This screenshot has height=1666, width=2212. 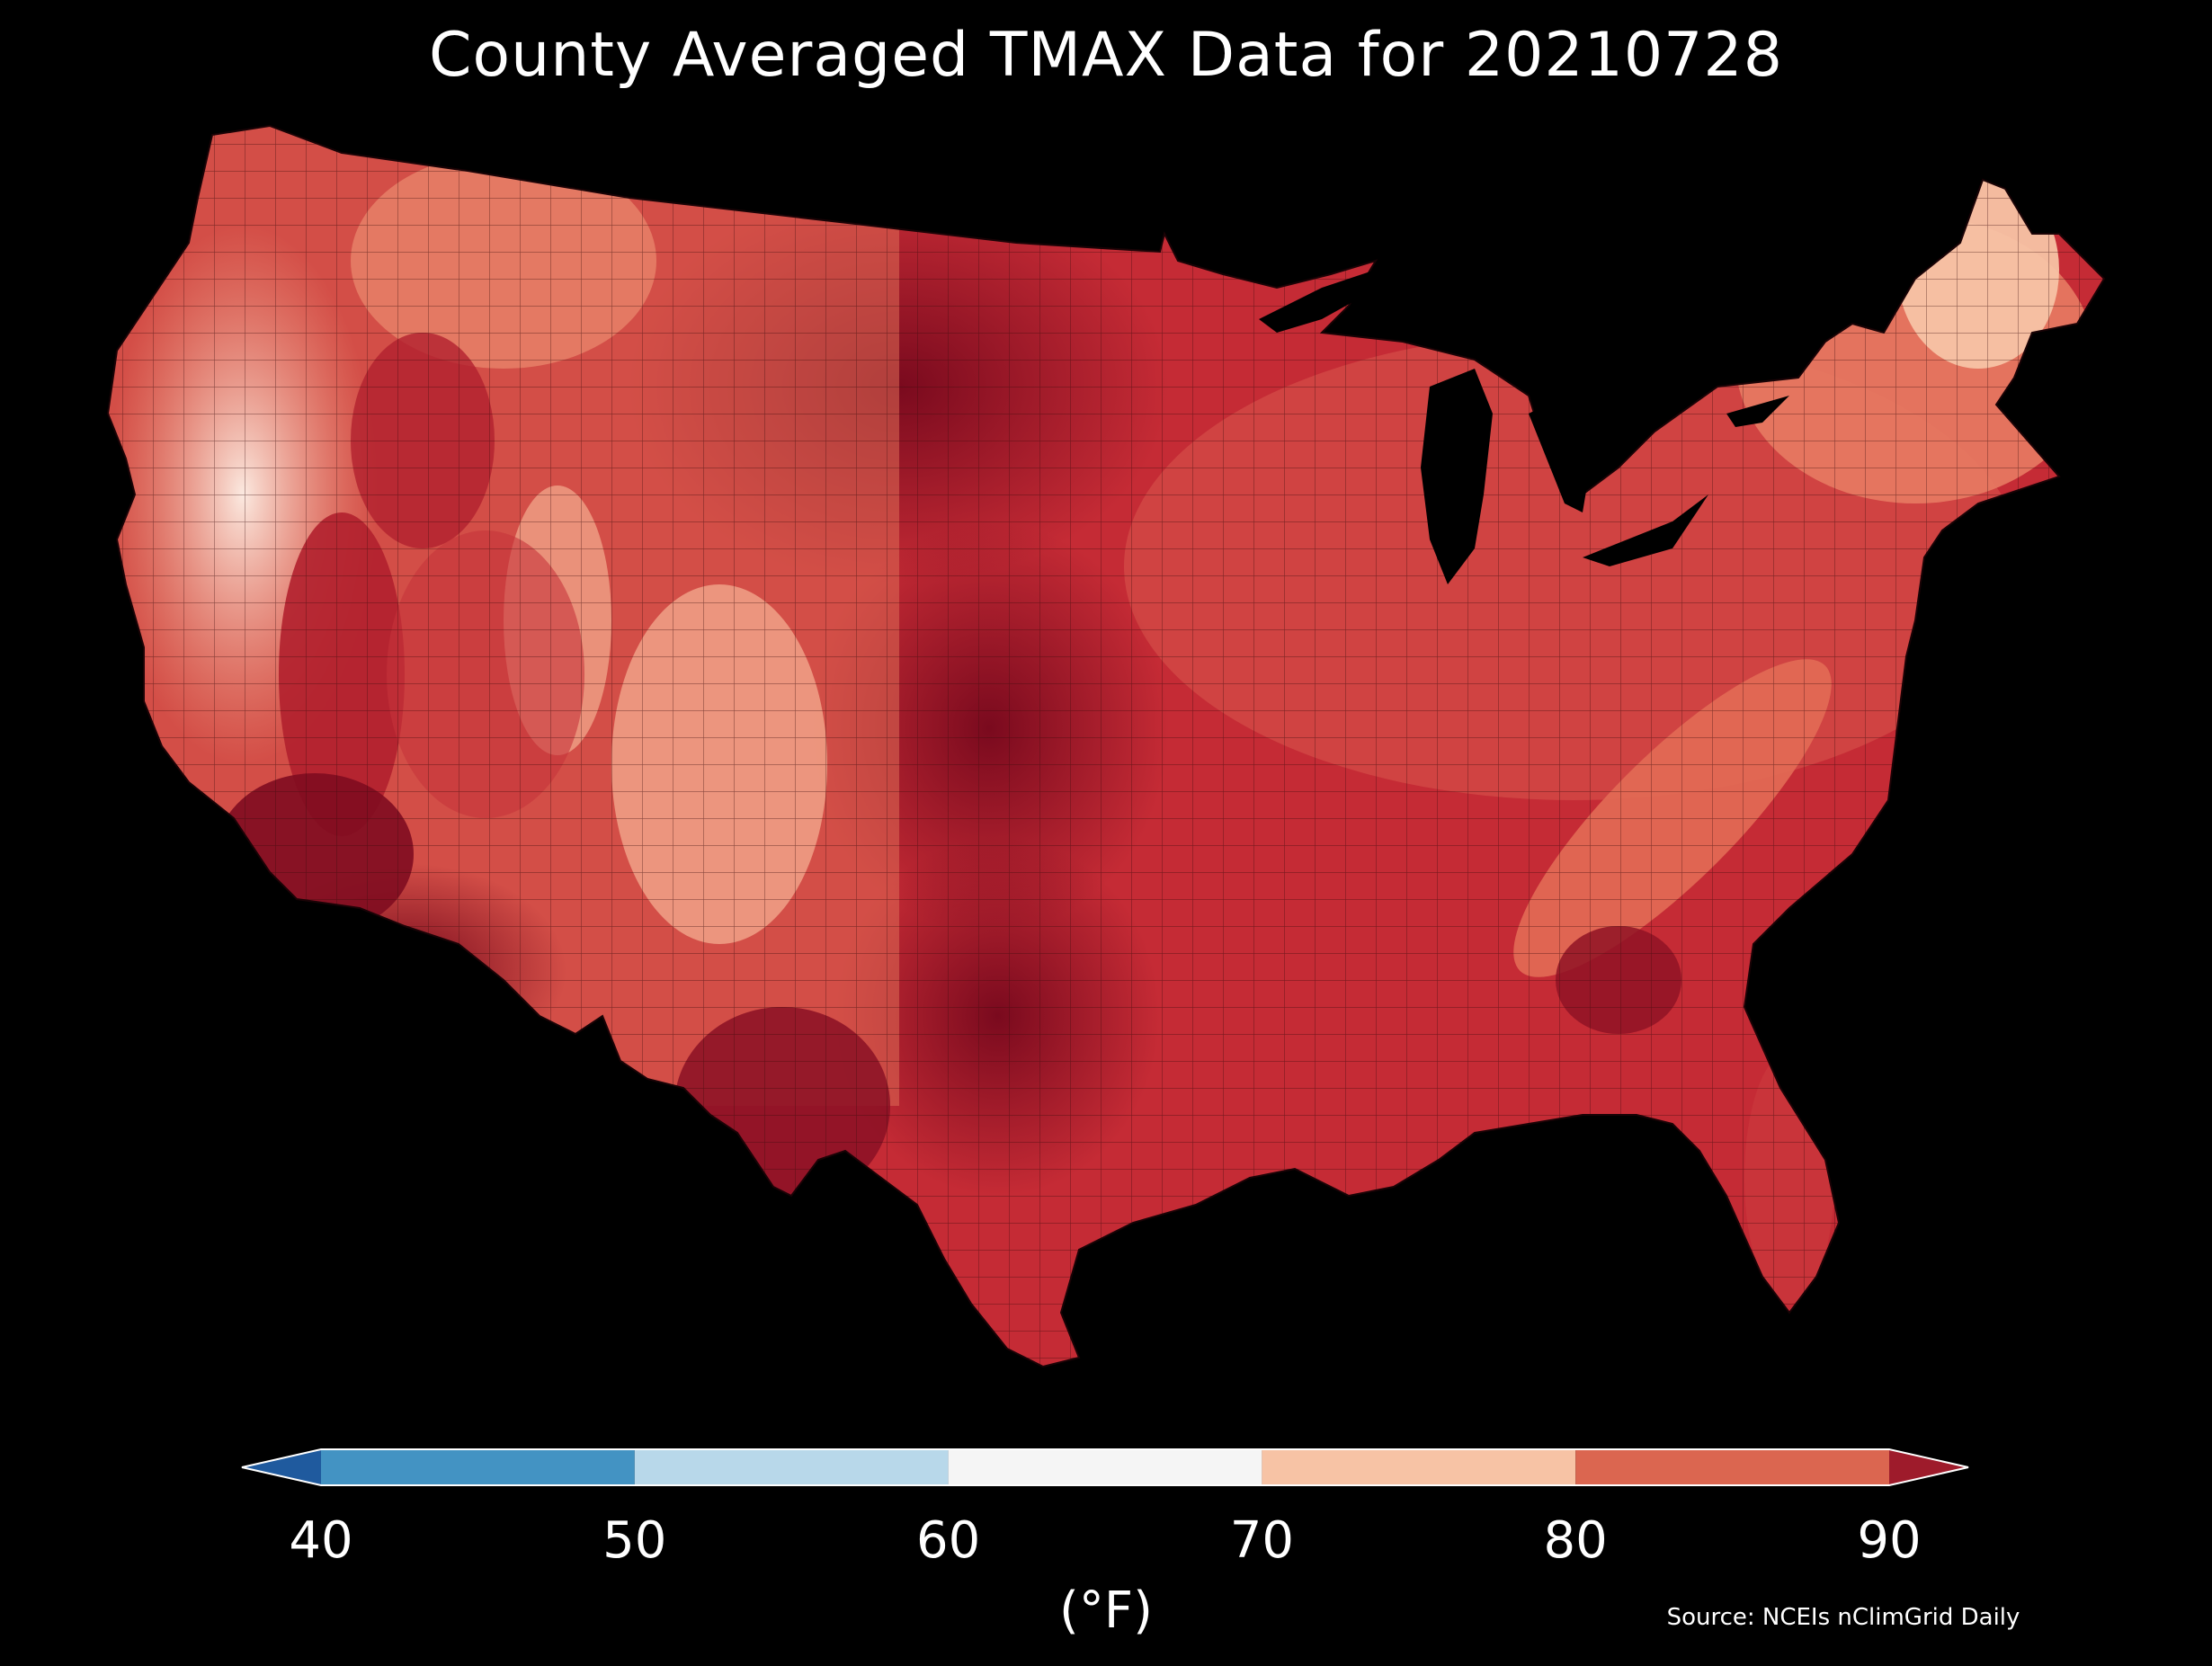 What do you see at coordinates (1889, 1540) in the screenshot?
I see `tick-label: 90` at bounding box center [1889, 1540].